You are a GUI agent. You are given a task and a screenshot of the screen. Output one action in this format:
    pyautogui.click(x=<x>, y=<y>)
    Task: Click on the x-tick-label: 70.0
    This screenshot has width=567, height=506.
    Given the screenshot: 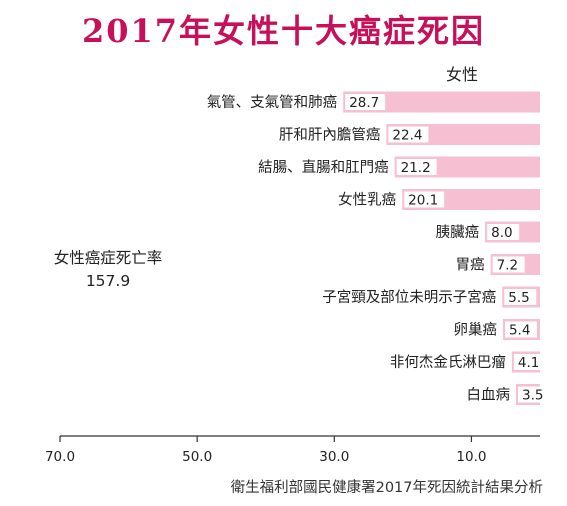 What is the action you would take?
    pyautogui.click(x=60, y=457)
    